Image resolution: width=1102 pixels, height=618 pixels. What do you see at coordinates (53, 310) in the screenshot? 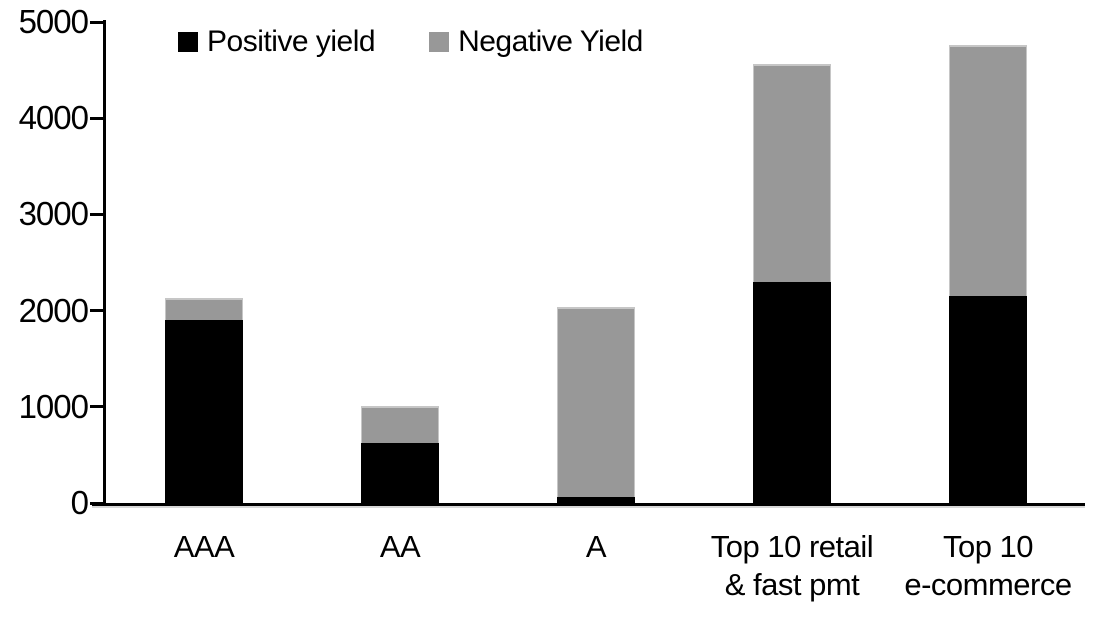
I see `y-tick-label: 2000` at bounding box center [53, 310].